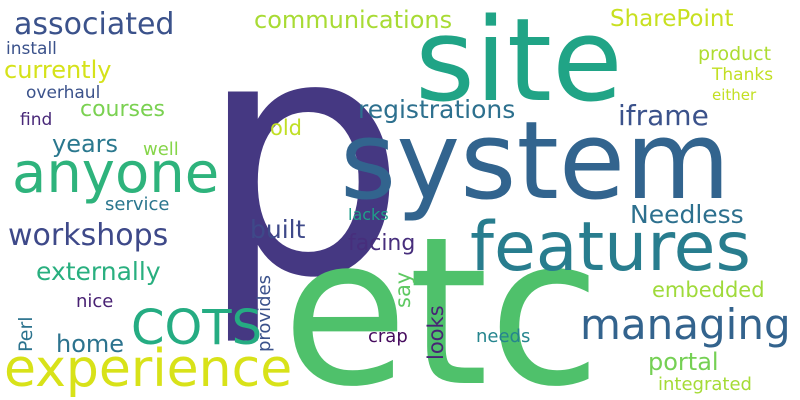  What do you see at coordinates (687, 214) in the screenshot?
I see `word-needless: Needless` at bounding box center [687, 214].